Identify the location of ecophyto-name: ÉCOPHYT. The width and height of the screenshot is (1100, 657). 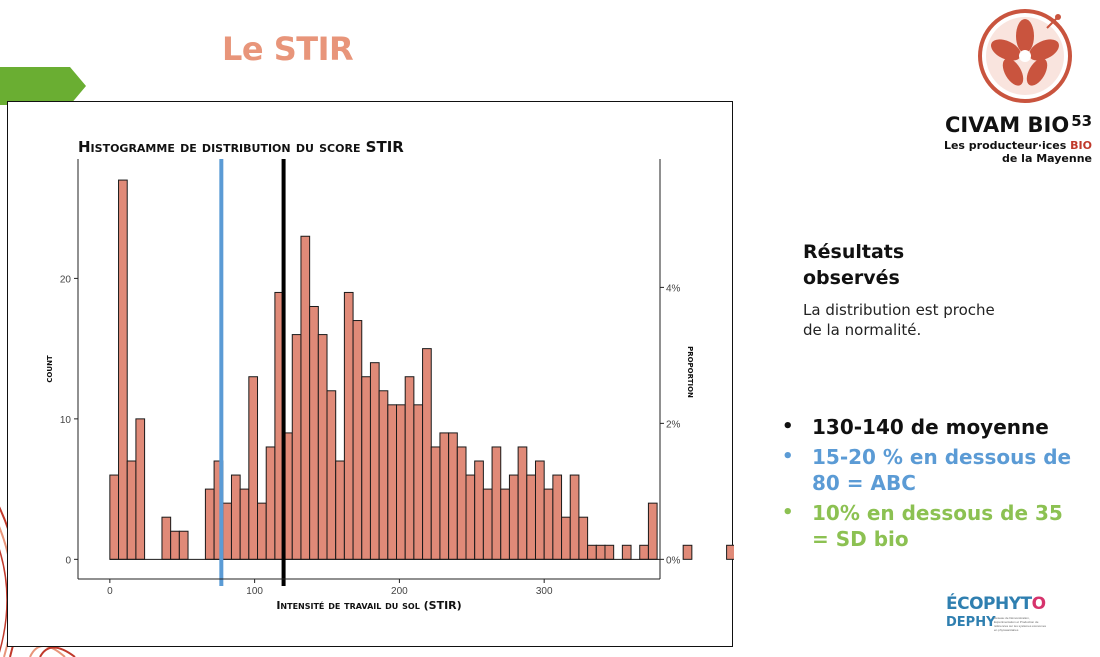
(989, 604).